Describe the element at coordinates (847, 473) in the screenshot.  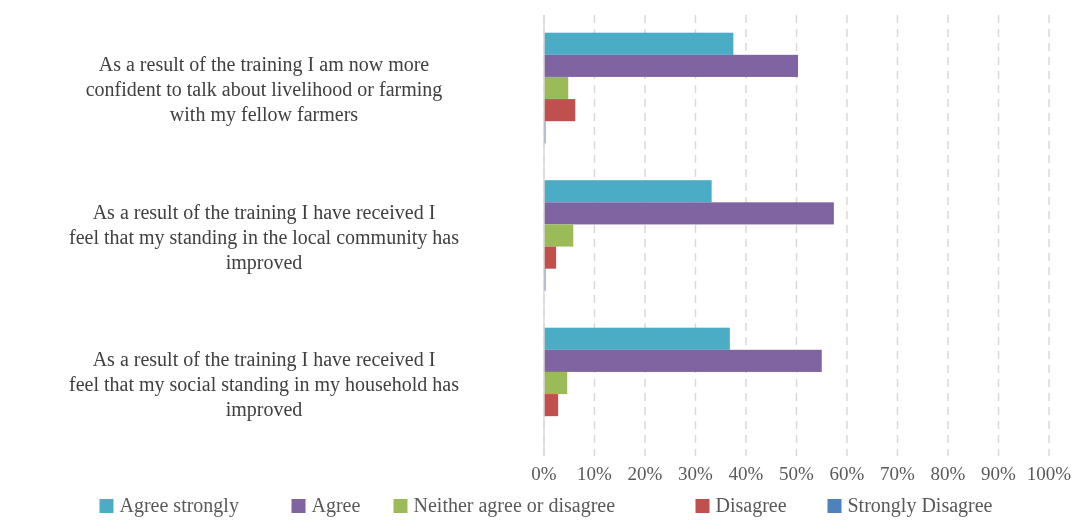
I see `x-tick-label: 60%` at that location.